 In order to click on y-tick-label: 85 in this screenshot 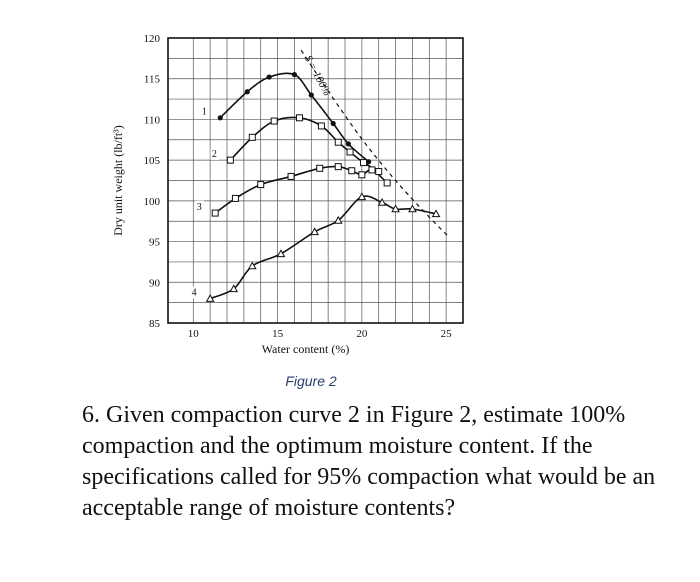, I will do `click(155, 324)`.